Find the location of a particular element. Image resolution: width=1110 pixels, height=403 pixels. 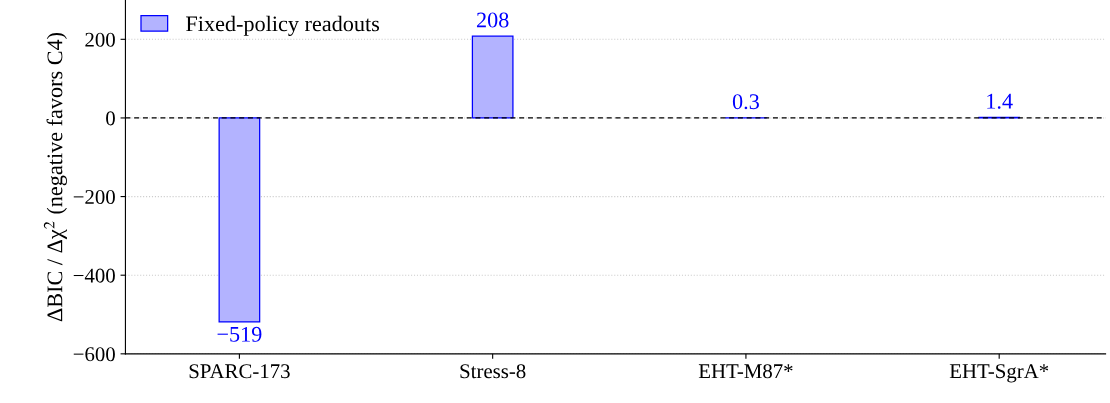

data-label: 208 is located at coordinates (492, 20).